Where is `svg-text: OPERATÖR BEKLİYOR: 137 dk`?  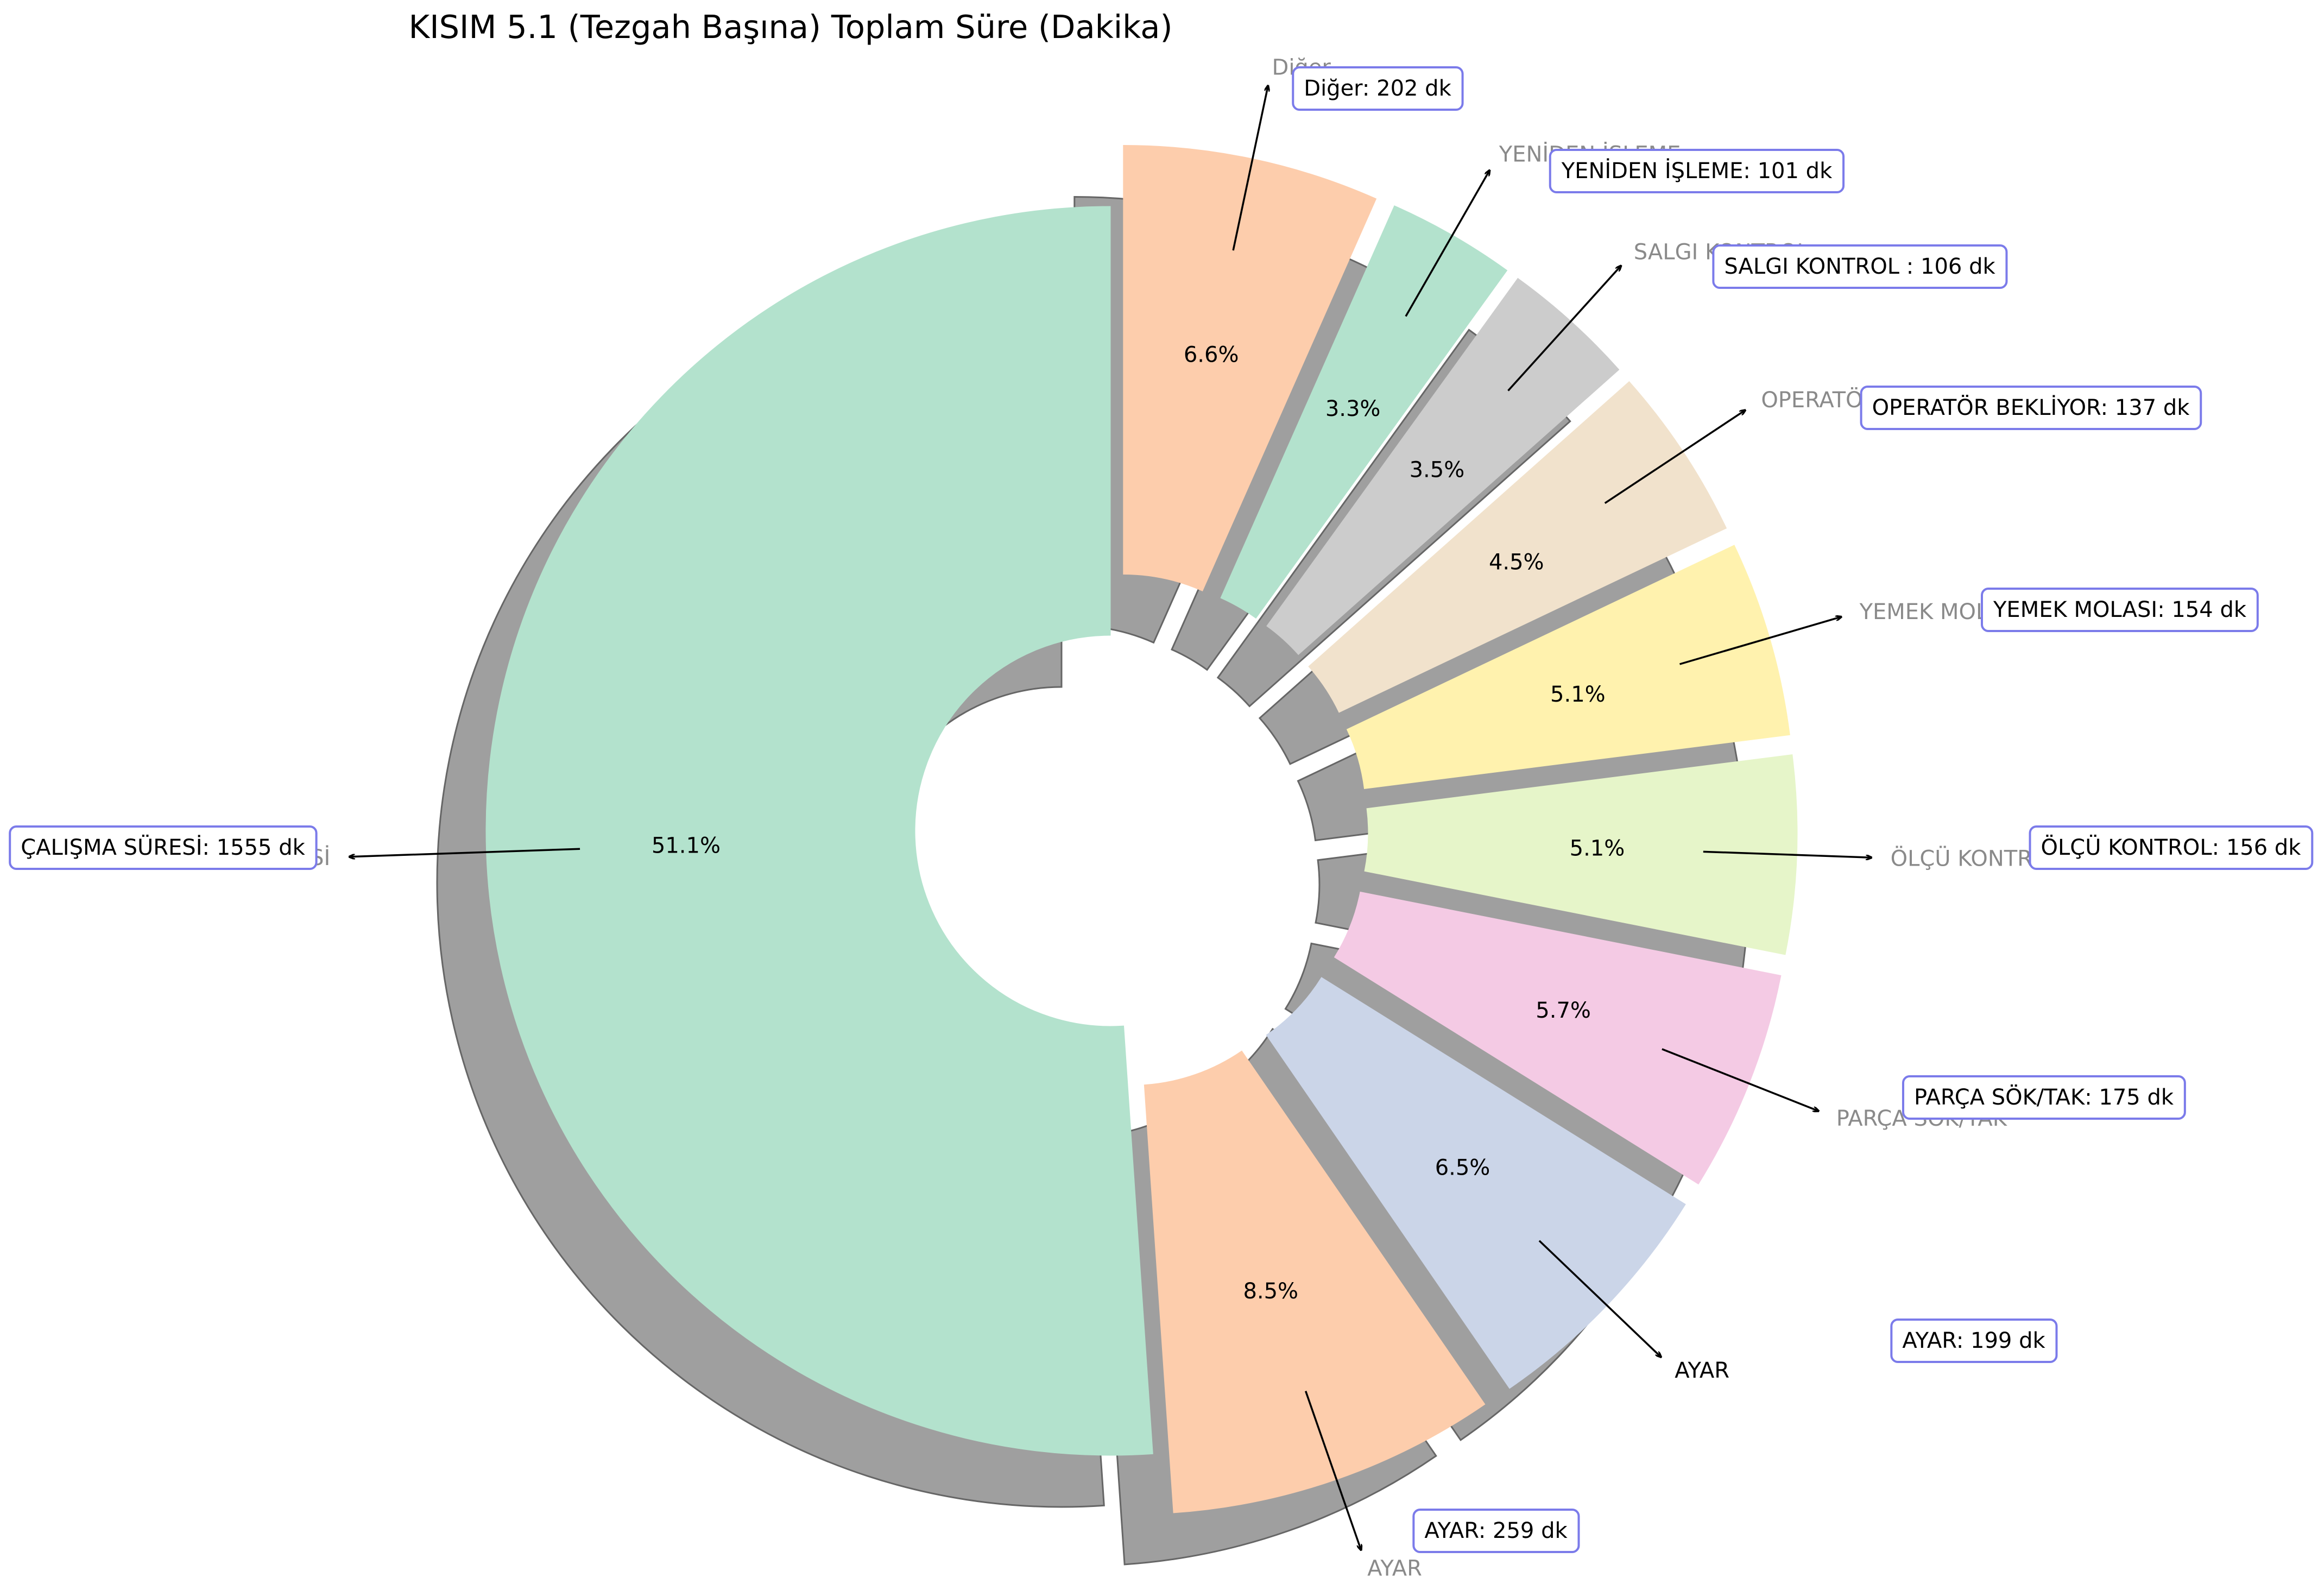 svg-text: OPERATÖR BEKLİYOR: 137 dk is located at coordinates (2031, 407).